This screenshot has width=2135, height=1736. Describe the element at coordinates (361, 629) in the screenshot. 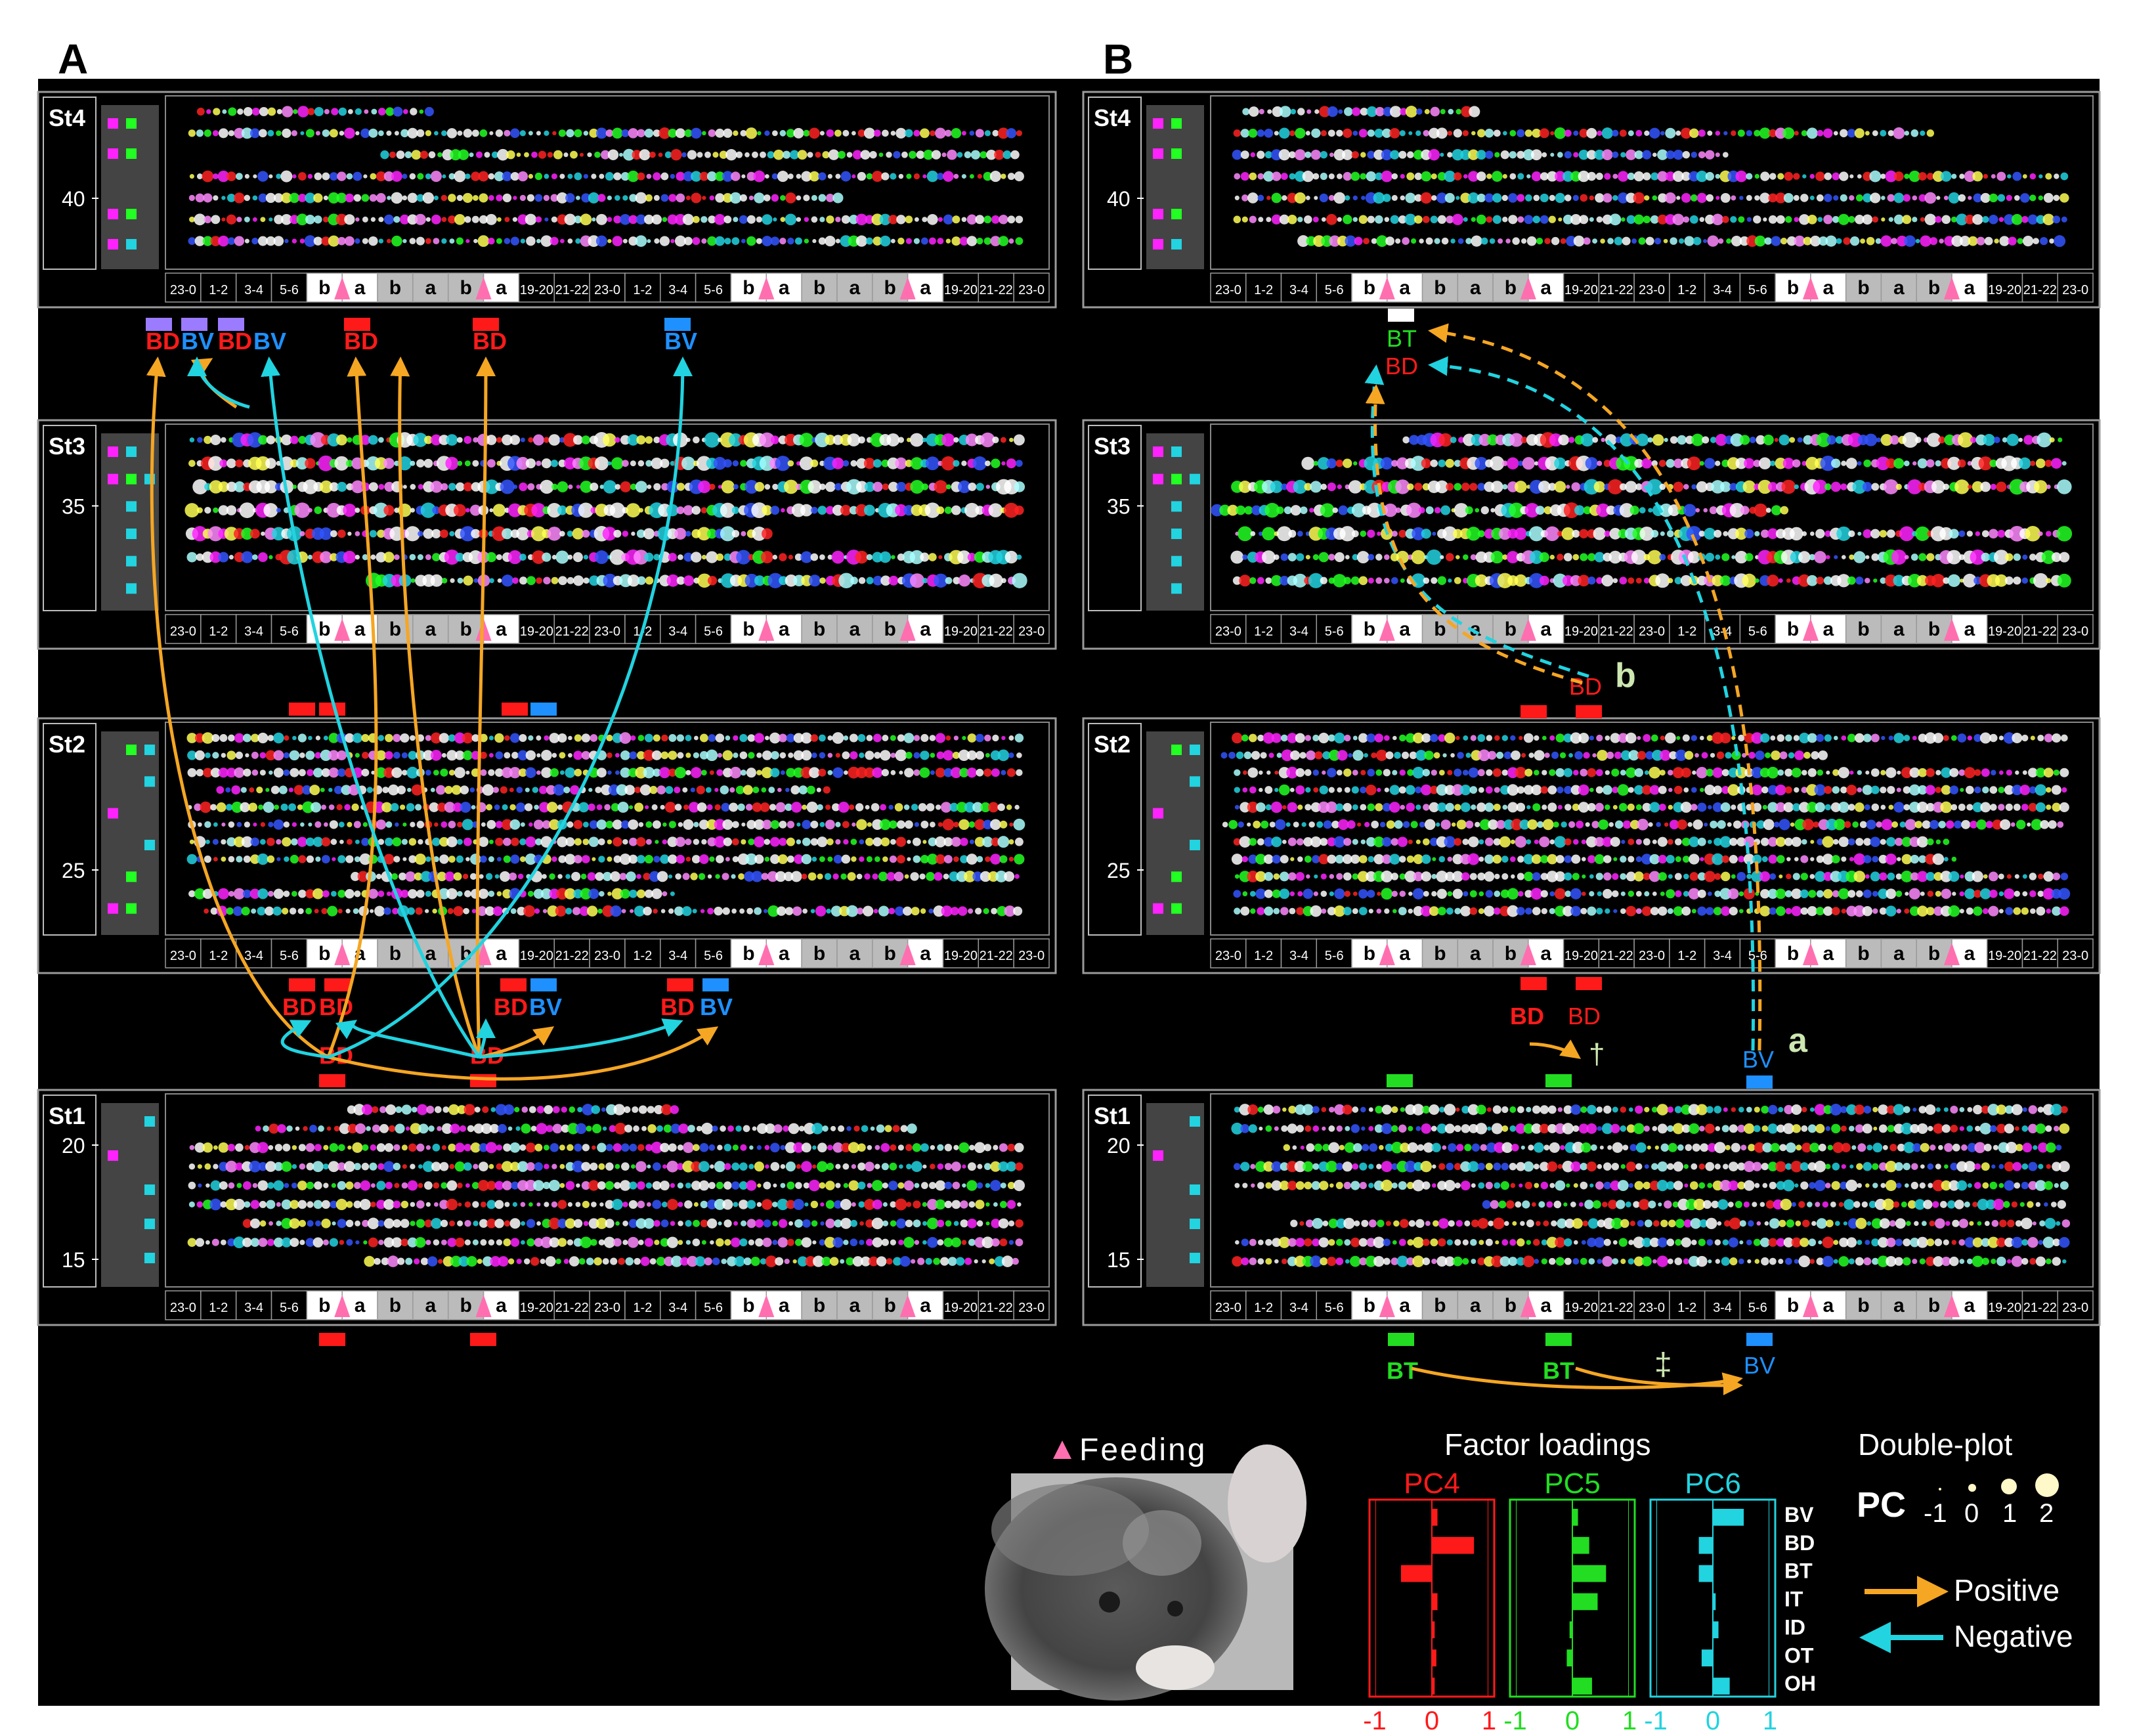

I see `time-label: a` at that location.